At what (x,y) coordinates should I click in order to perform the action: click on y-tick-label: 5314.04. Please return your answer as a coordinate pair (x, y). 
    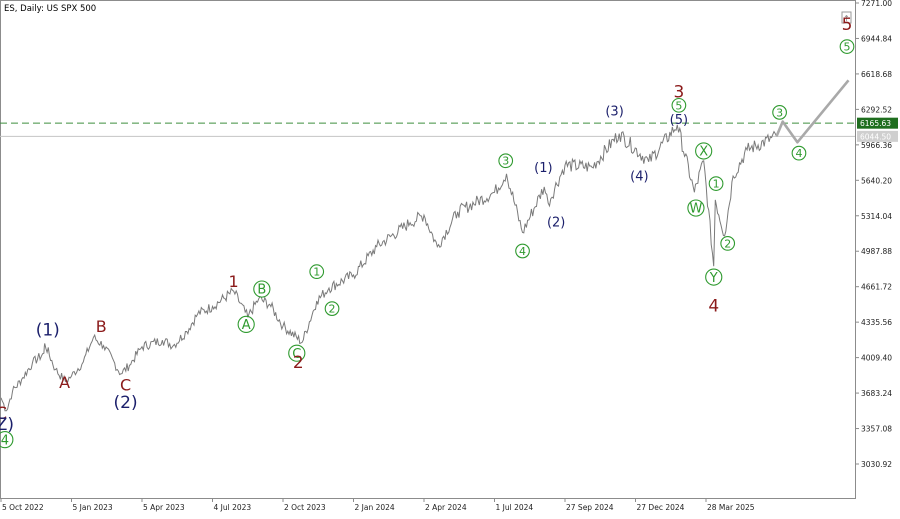
    Looking at the image, I should click on (876, 216).